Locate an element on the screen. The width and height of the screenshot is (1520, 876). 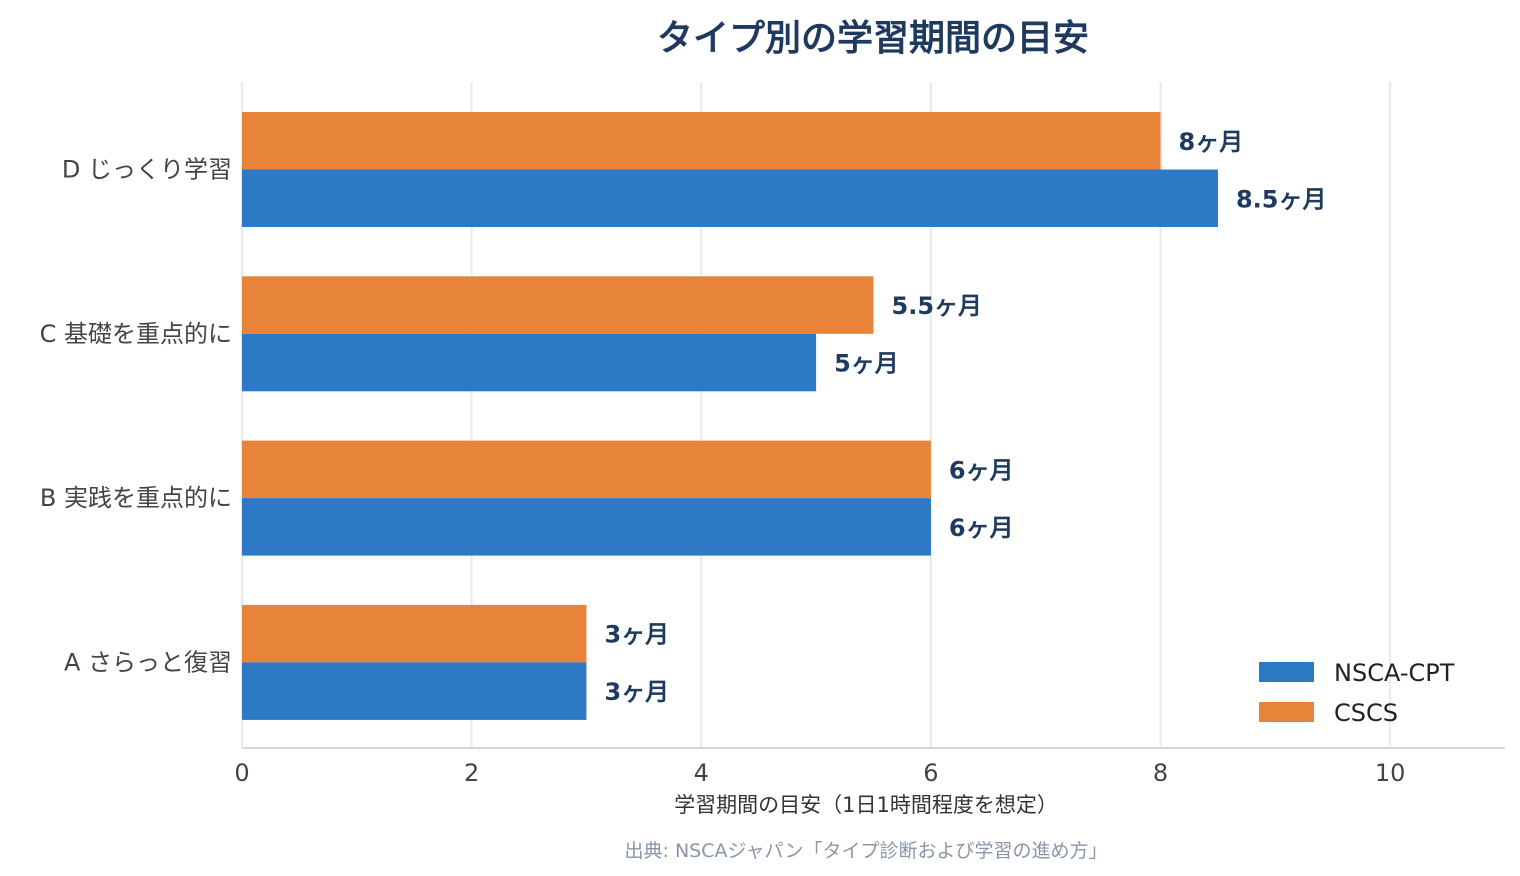
legend: NSCA-CPT CSCS is located at coordinates (1357, 693).